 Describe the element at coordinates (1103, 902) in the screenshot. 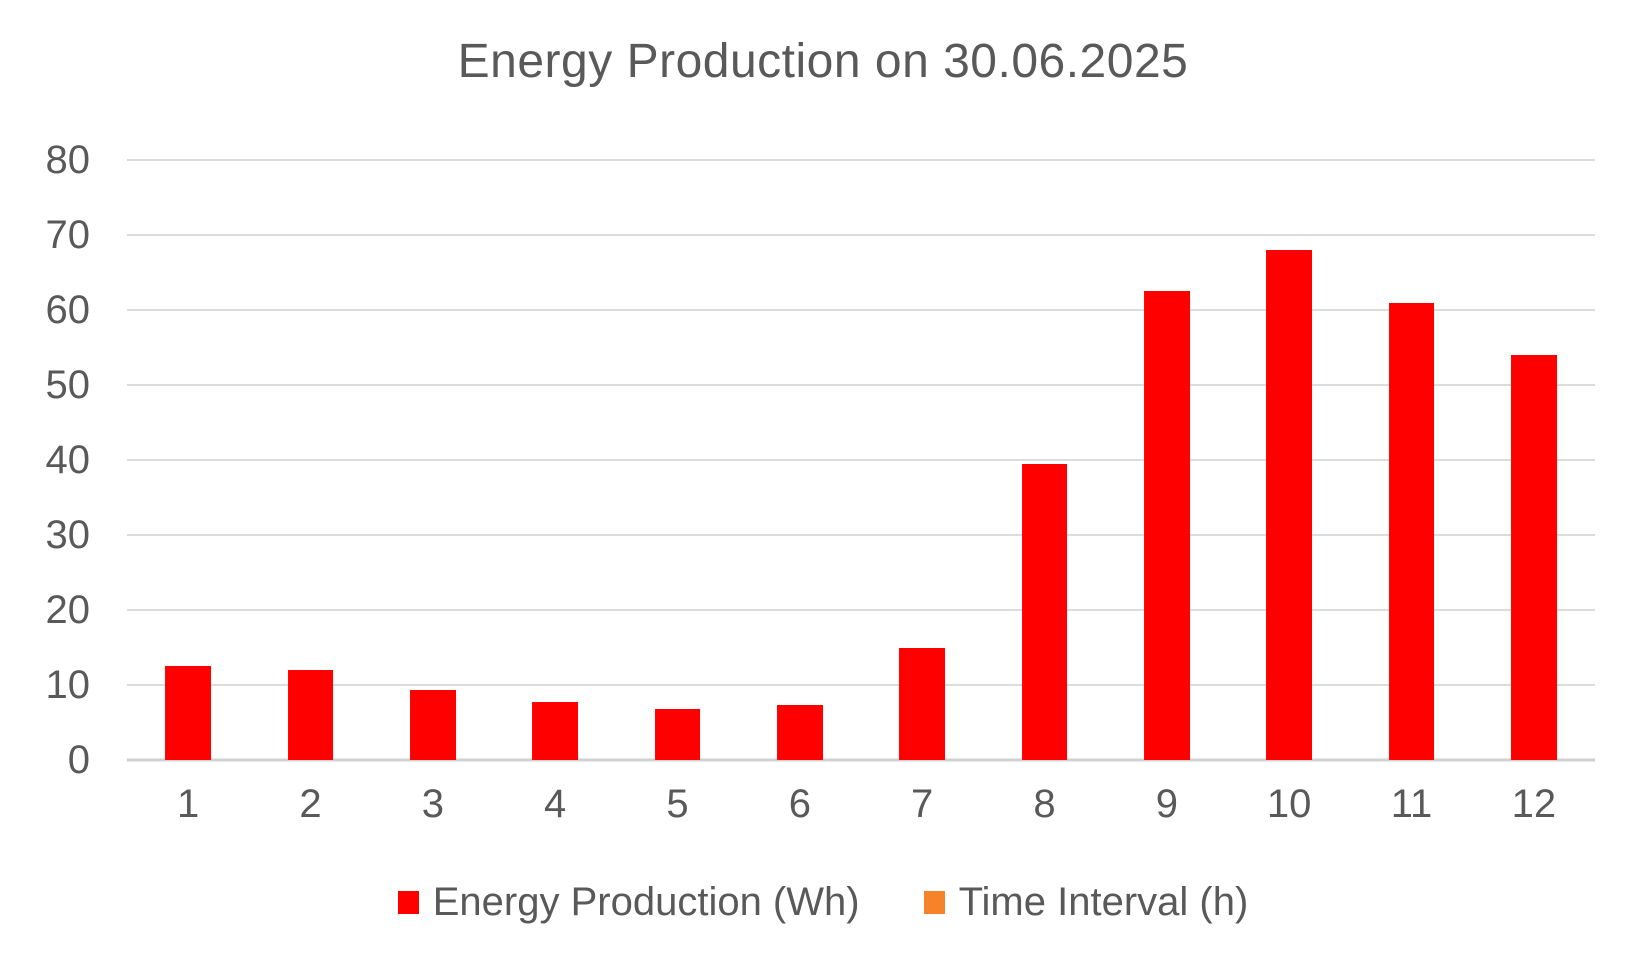

I see `time-interval-legend-label: Time Interval (h)` at that location.